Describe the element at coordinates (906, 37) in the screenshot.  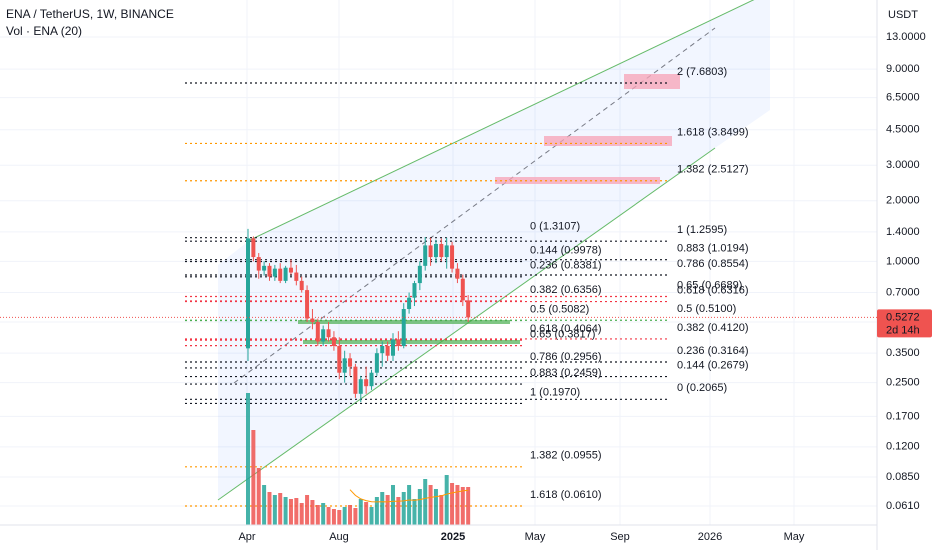
I see `y-tick-label: 13.0000` at that location.